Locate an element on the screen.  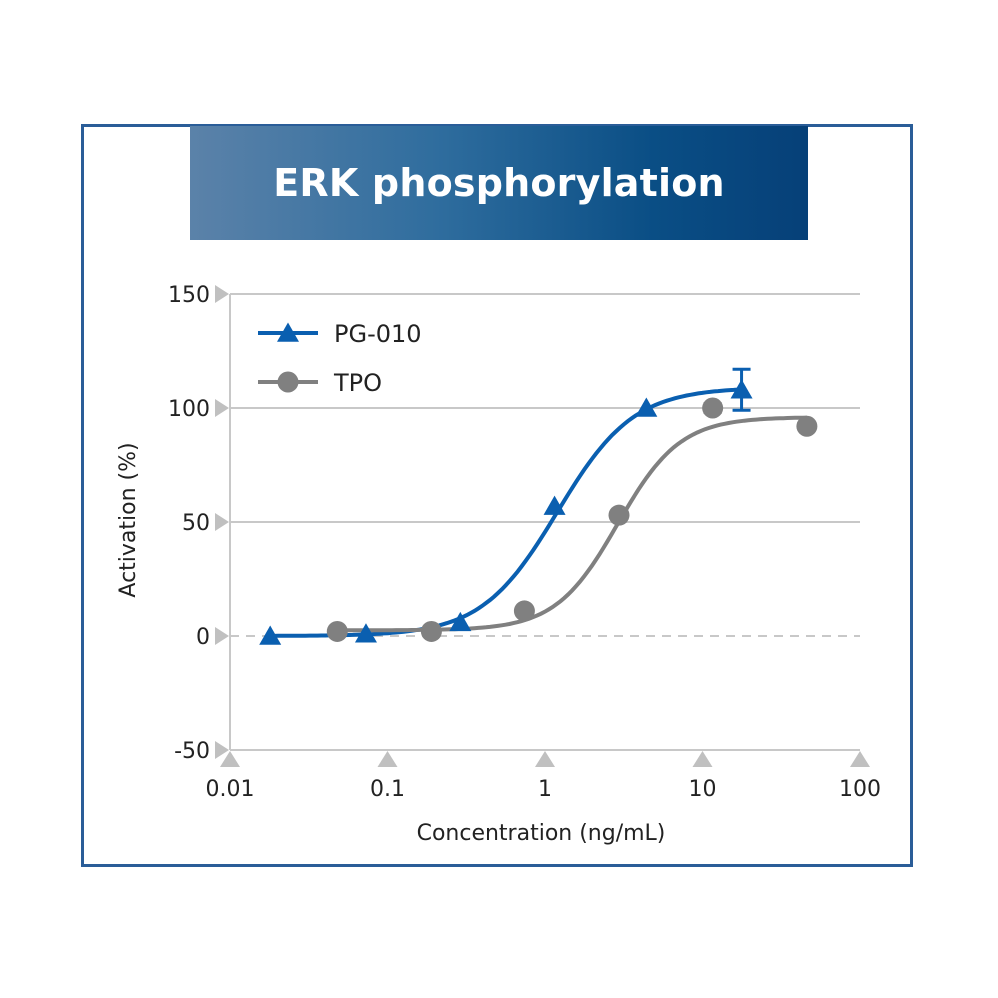
x-axis-ticks: 0.01 0.1 1 10 100 is located at coordinates (543, 776).